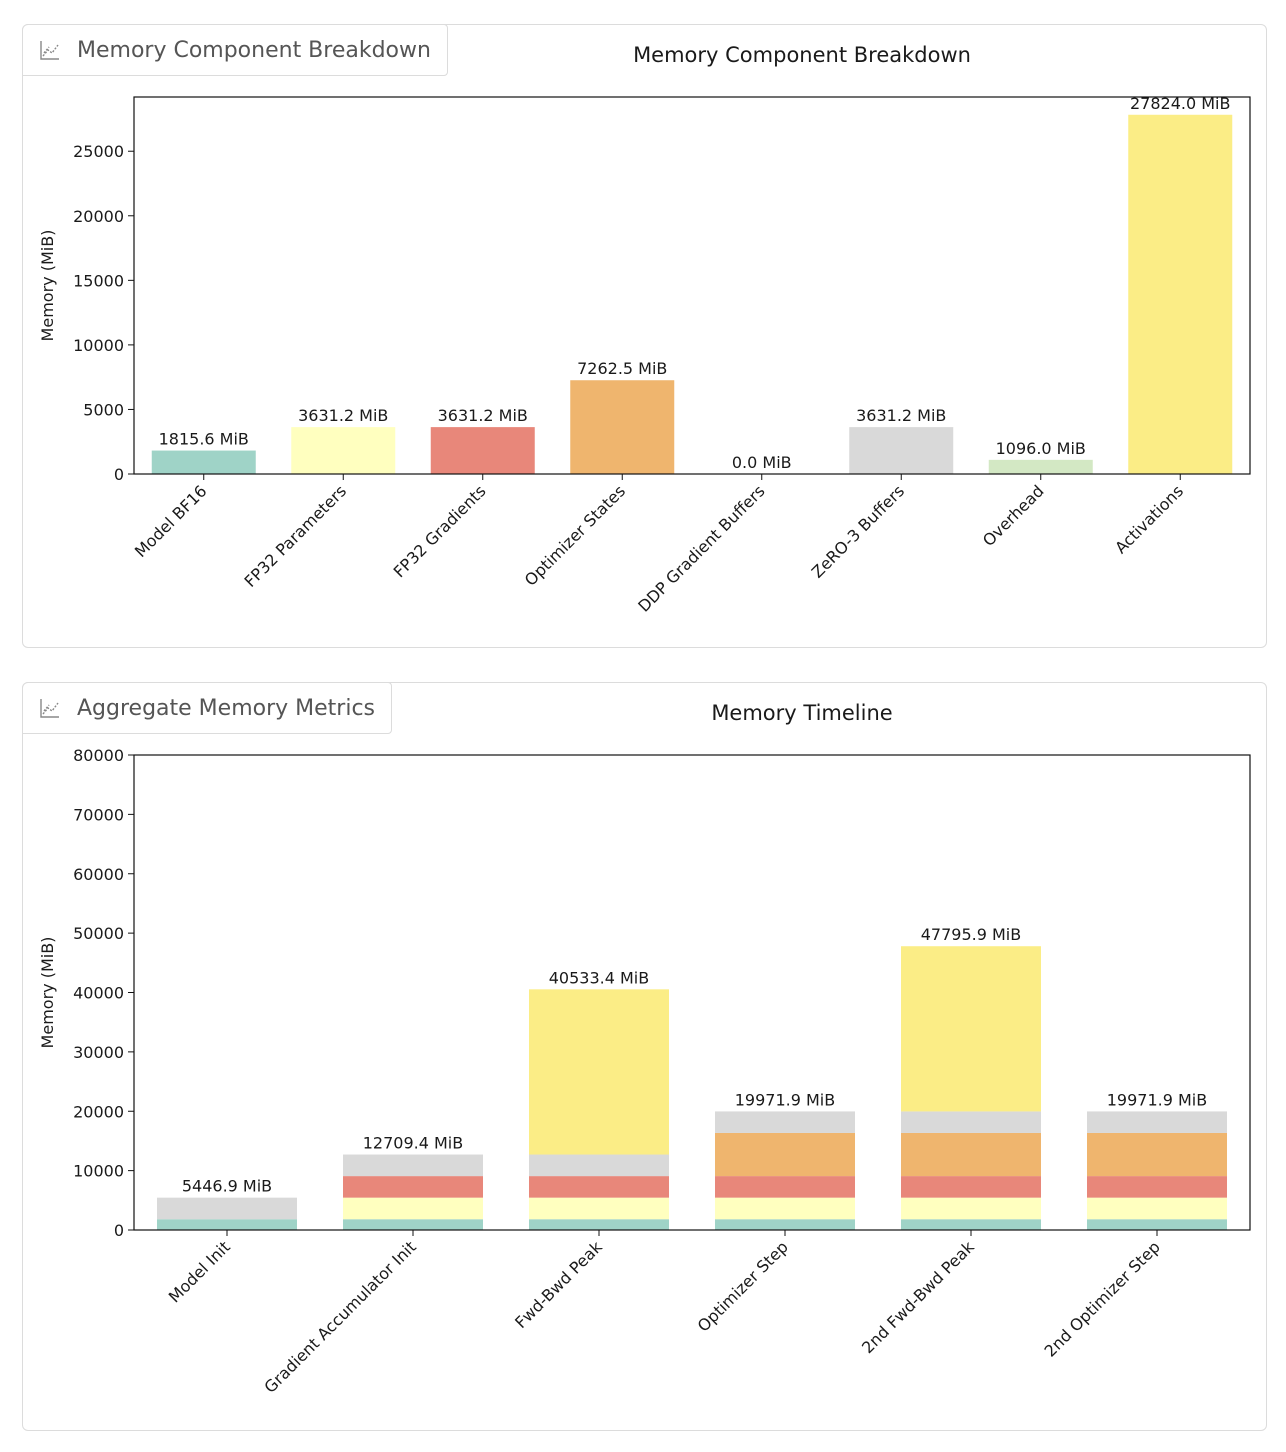  I want to click on y-tick-label: 70000, so click(98, 814).